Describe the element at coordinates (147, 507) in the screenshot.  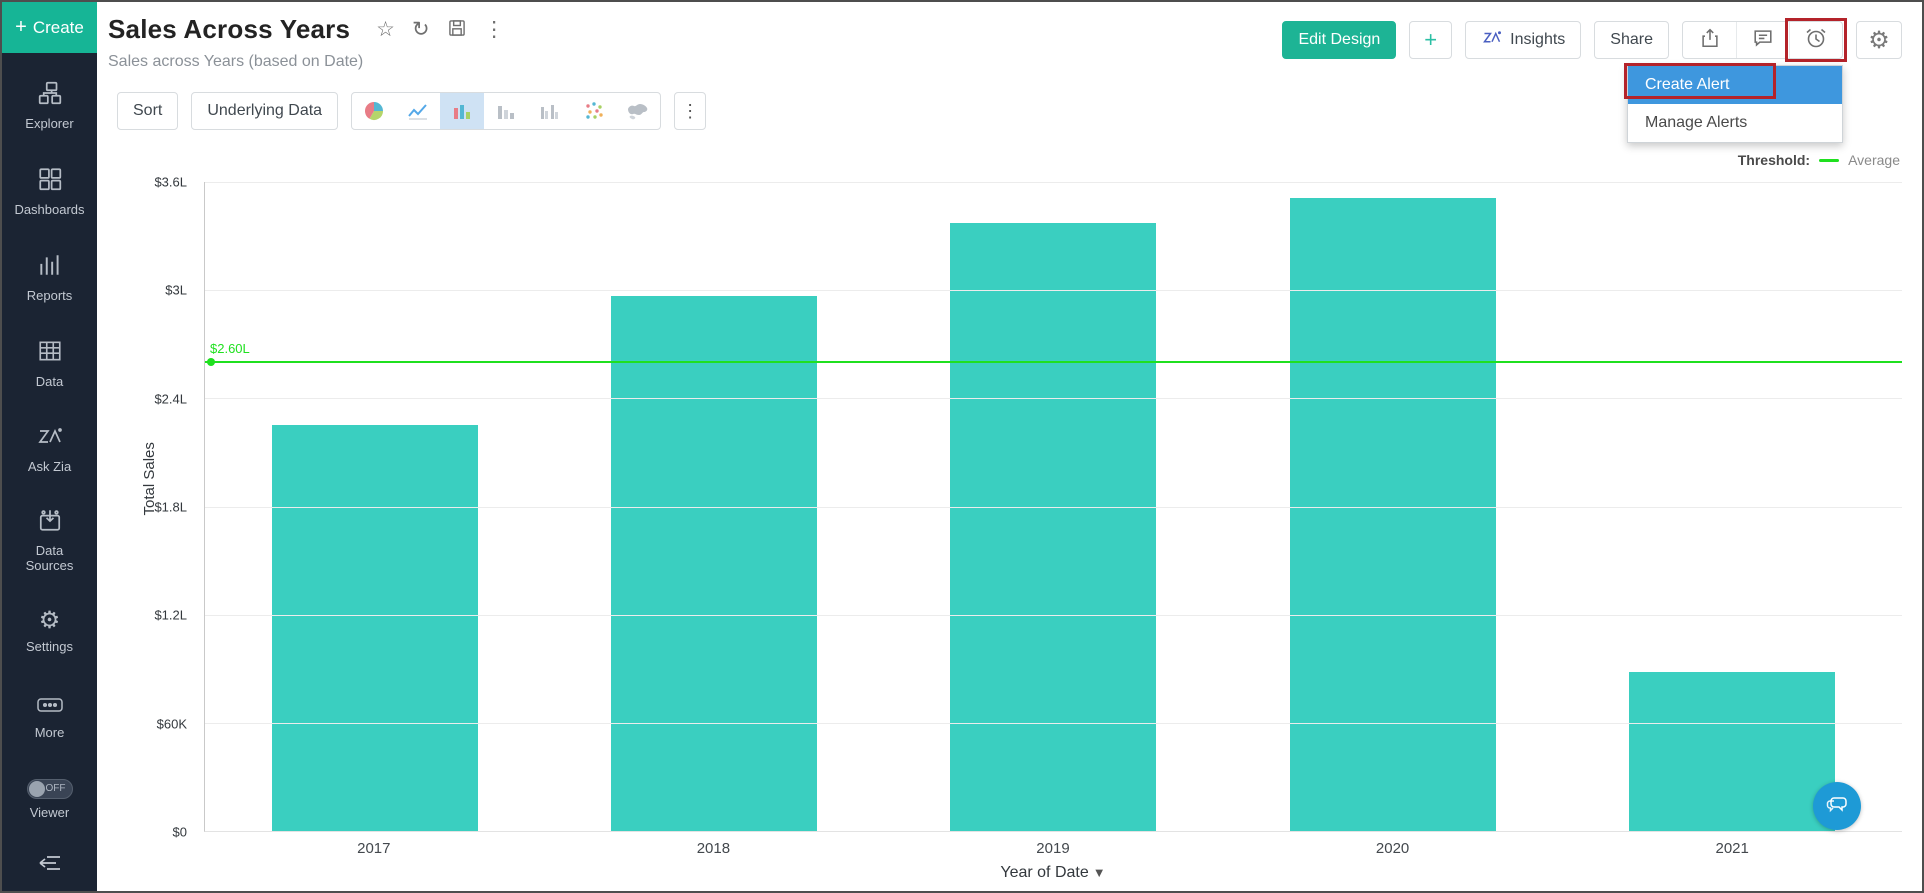
I see `y-axis-labels: $0 $60K $1.2L $1.8L $2.4L $3L $3.6L` at that location.